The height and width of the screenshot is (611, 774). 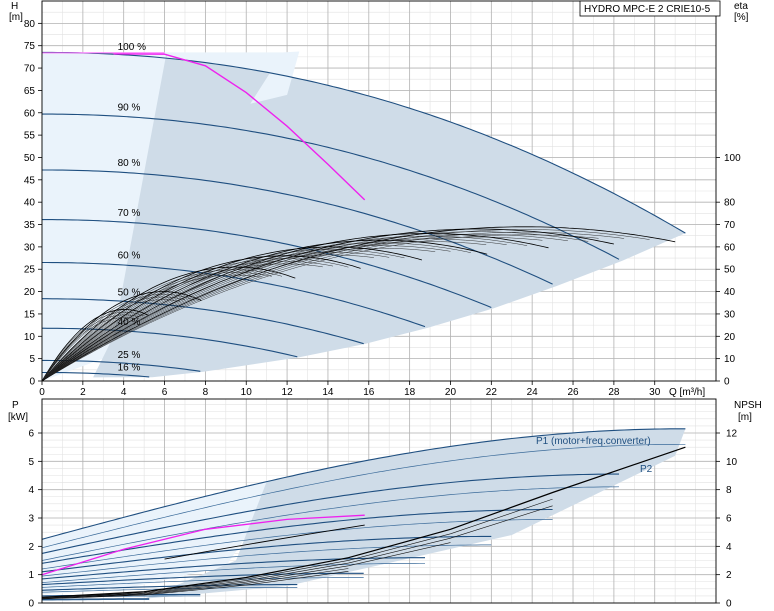 I want to click on speed-label: 90 %, so click(x=129, y=108).